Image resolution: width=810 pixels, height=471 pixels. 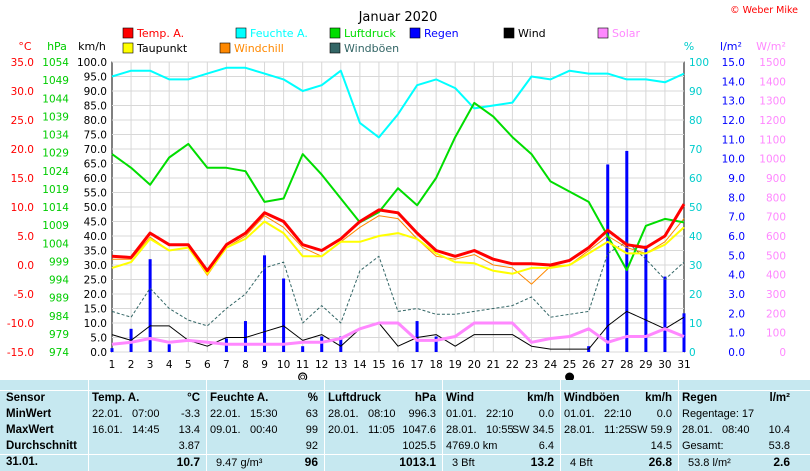 What do you see at coordinates (95, 266) in the screenshot?
I see `kmh-tick-label: 30.0` at bounding box center [95, 266].